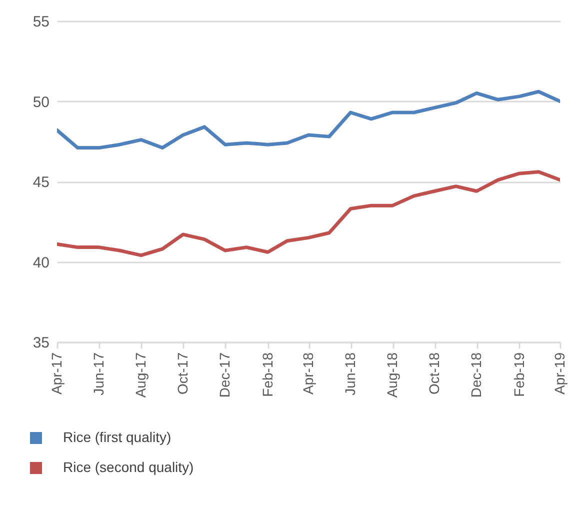 Image resolution: width=587 pixels, height=518 pixels. What do you see at coordinates (41, 343) in the screenshot?
I see `y-tick-label: 35` at bounding box center [41, 343].